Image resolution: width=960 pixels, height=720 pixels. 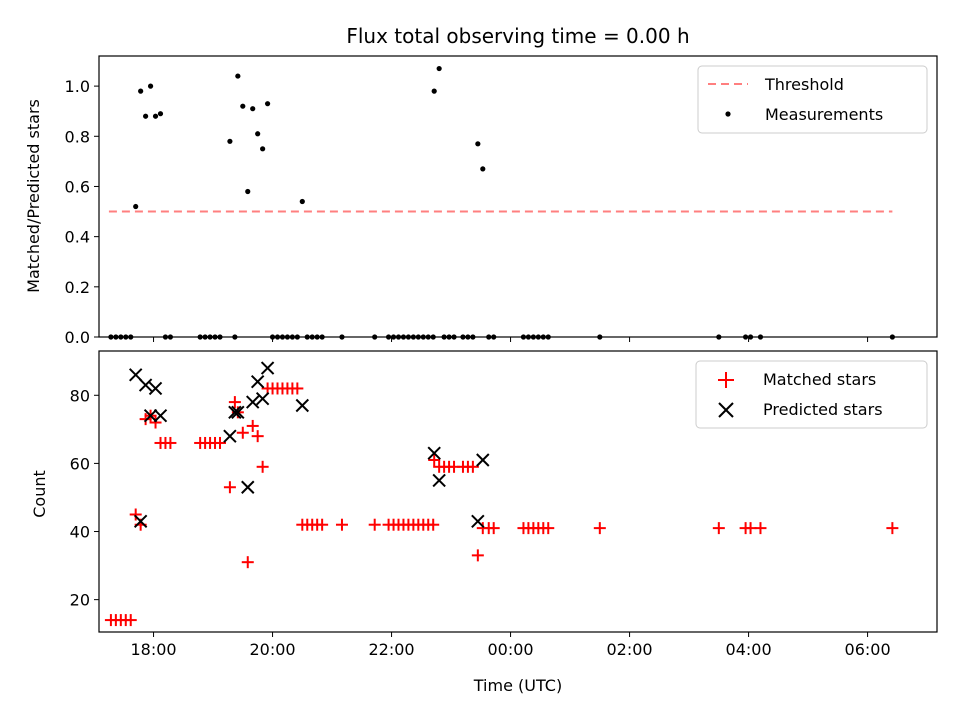 I want to click on top-legend-box, so click(x=812, y=99).